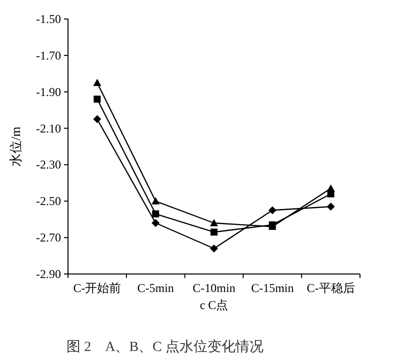 The image size is (397, 363). I want to click on x-tick-label: C-15min, so click(272, 288).